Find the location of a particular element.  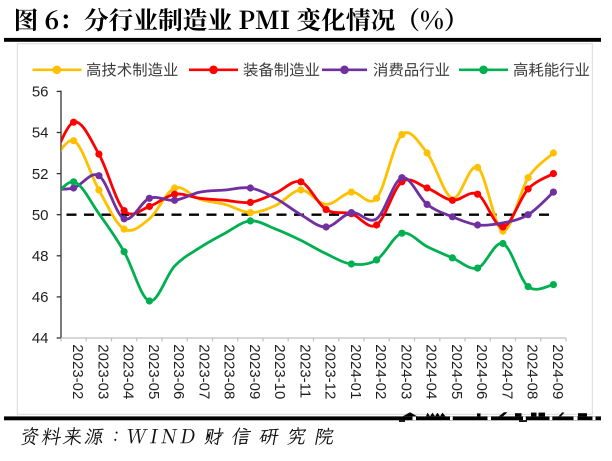

svg-text: 2024-06 is located at coordinates (481, 371).